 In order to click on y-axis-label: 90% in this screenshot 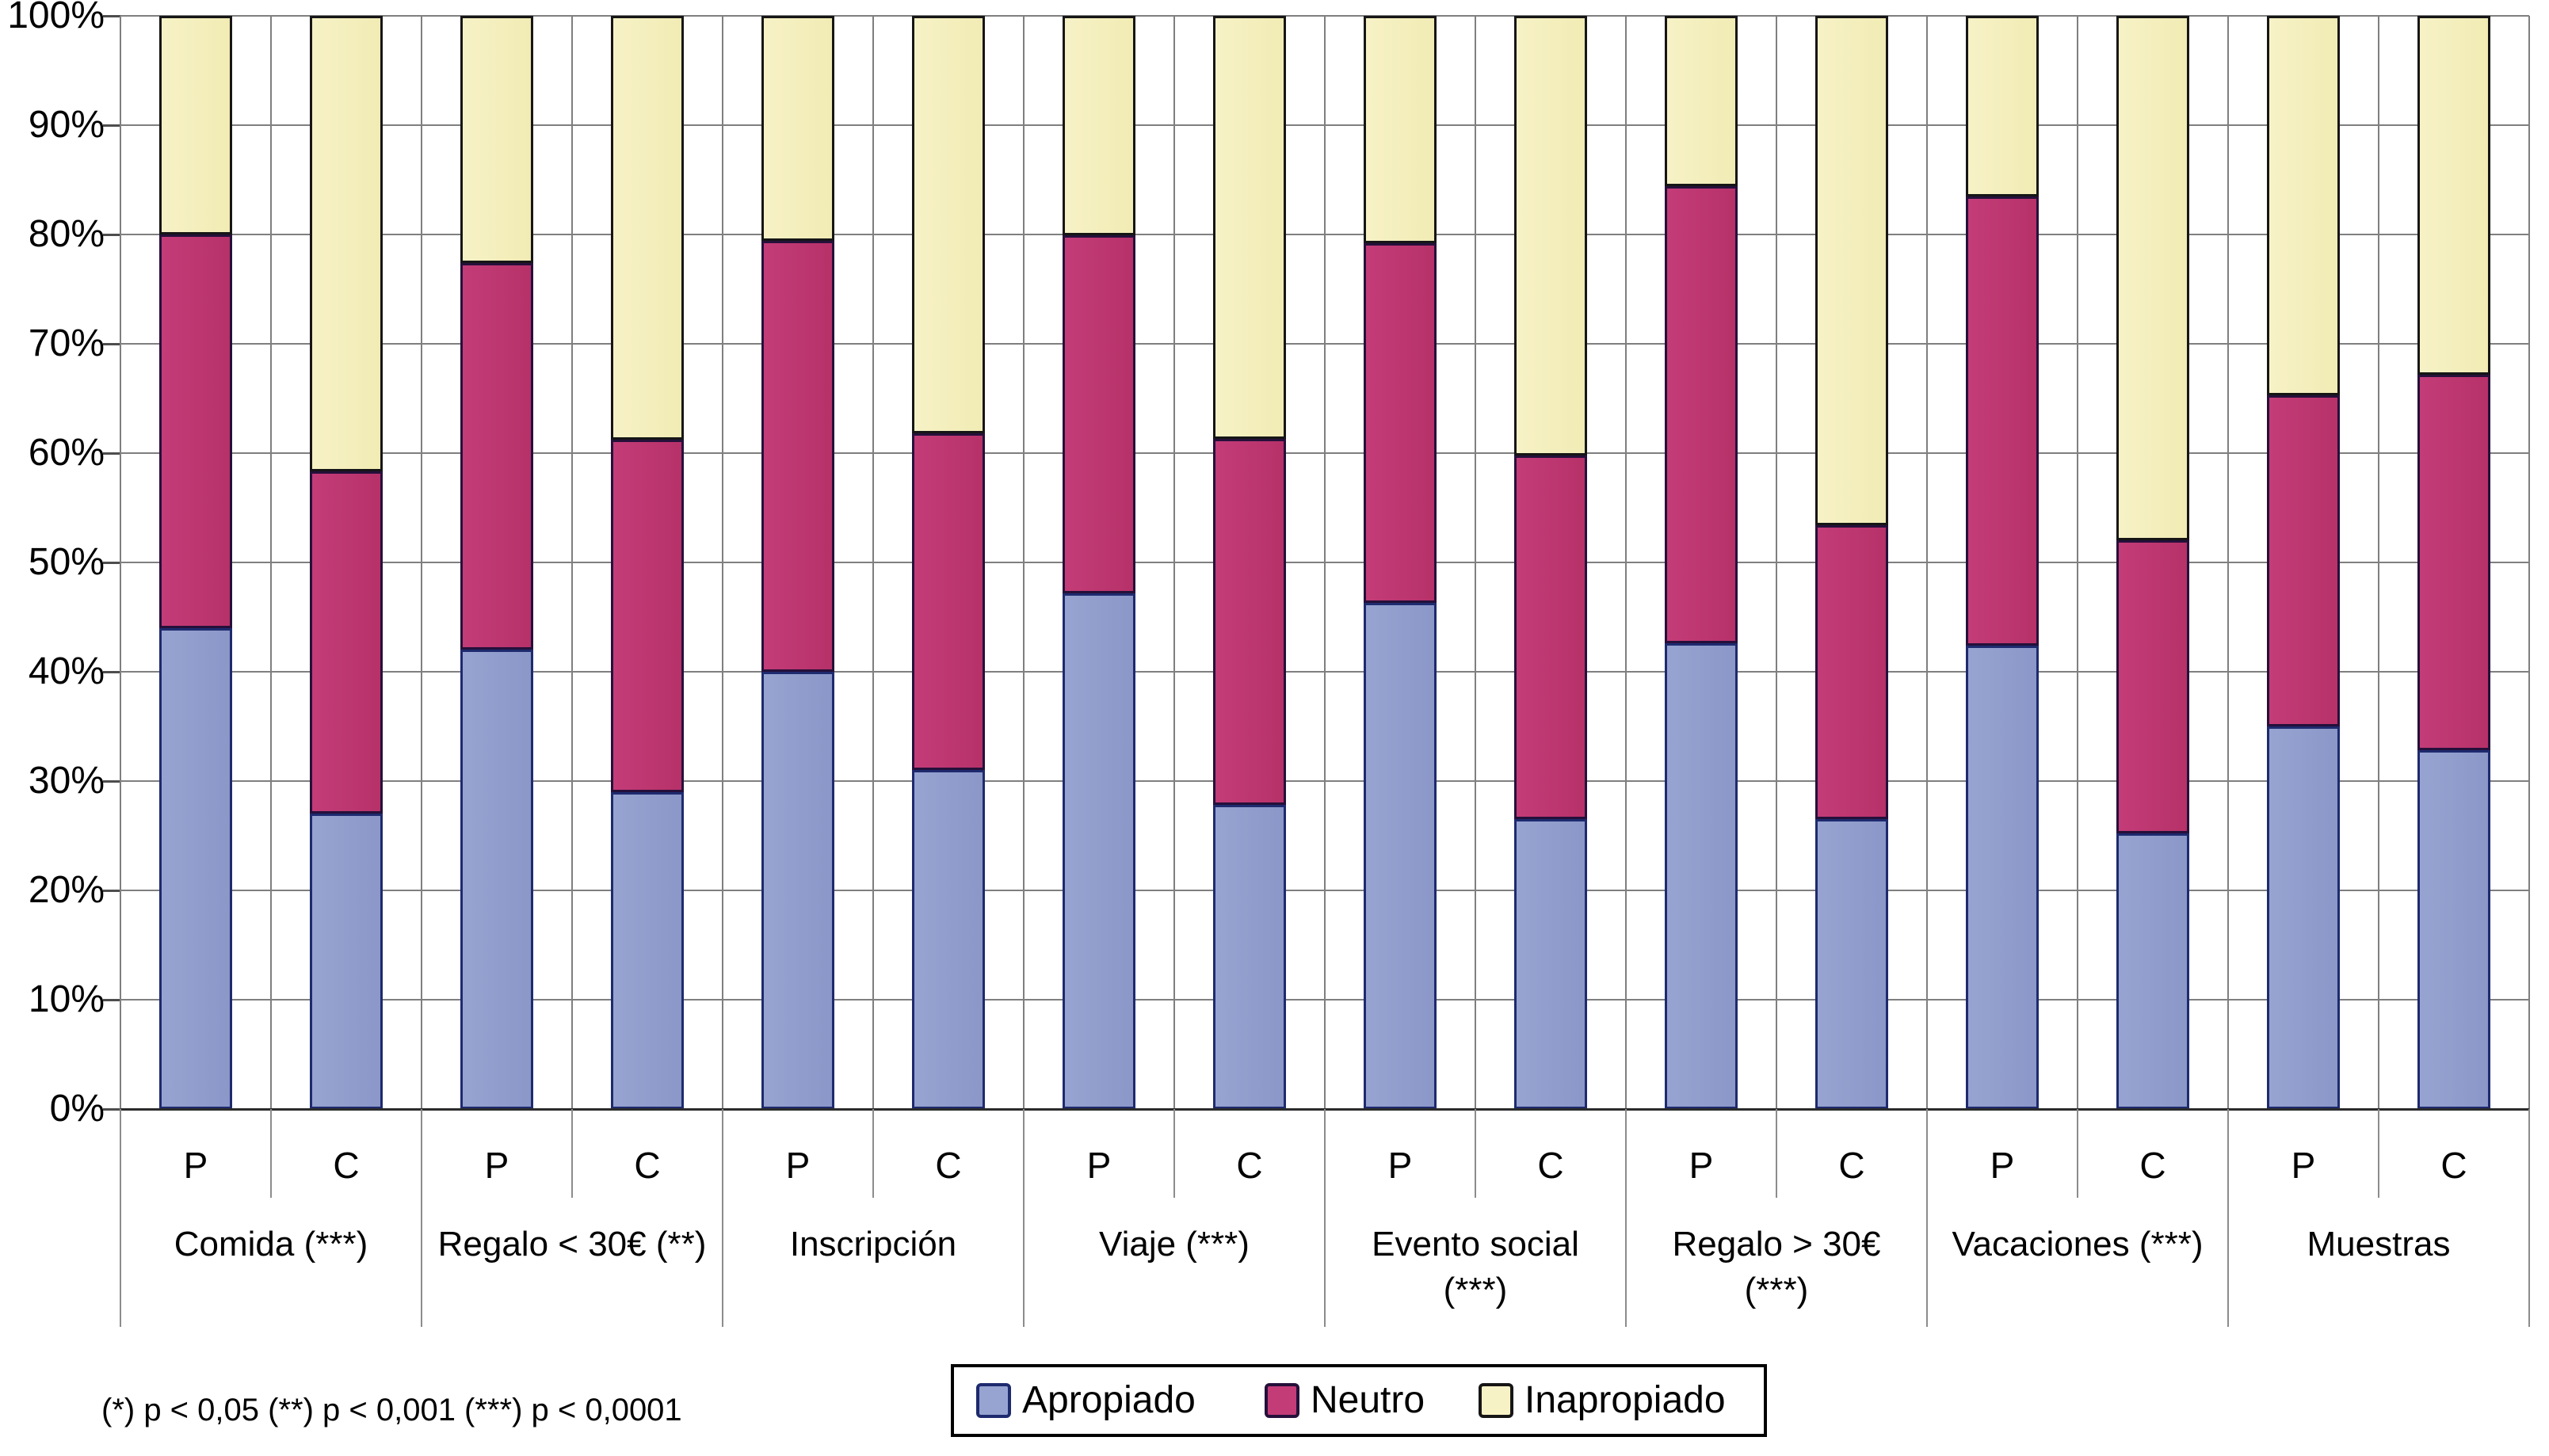, I will do `click(66, 125)`.